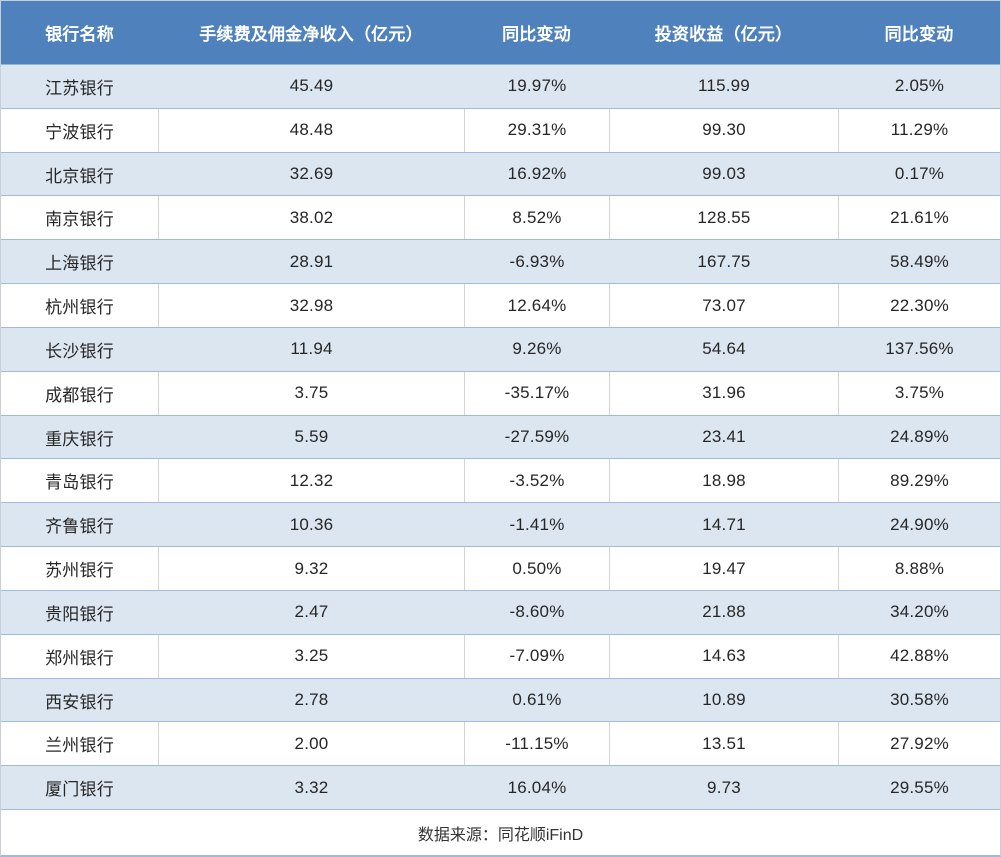  I want to click on cell-investment-income: 167.75, so click(724, 261).